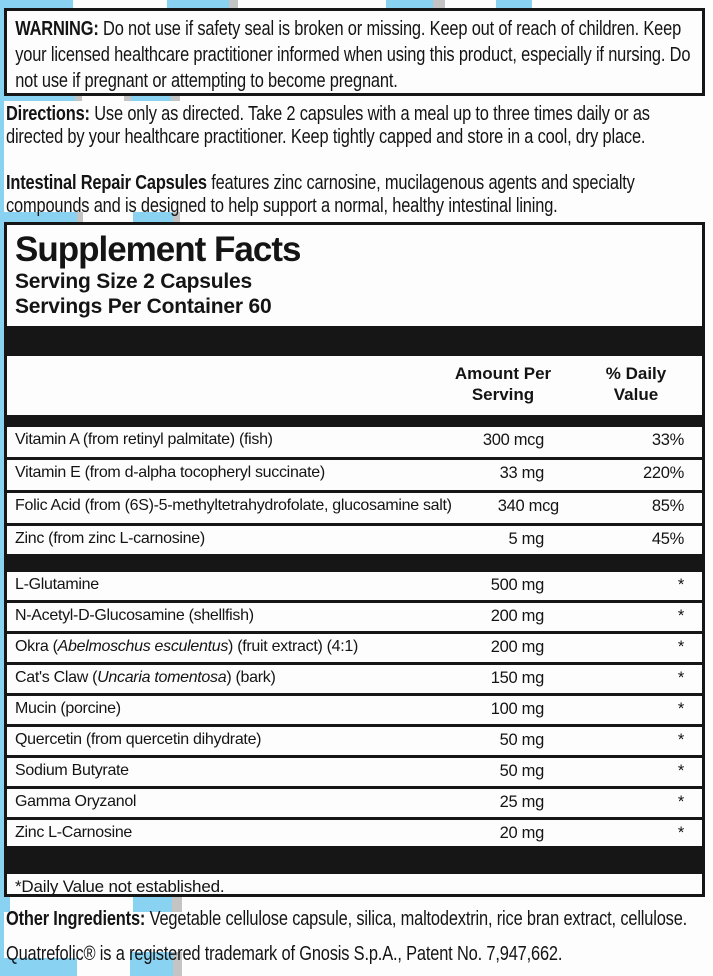  Describe the element at coordinates (219, 585) in the screenshot. I see `row-name: L-Glutamine` at that location.